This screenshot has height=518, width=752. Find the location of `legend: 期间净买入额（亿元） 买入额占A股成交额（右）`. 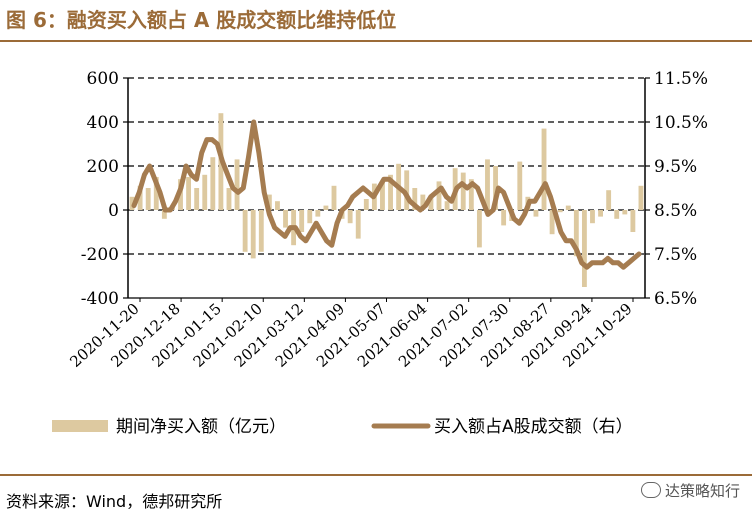

legend: 期间净买入额（亿元） 买入额占A股成交额（右） is located at coordinates (342, 427).